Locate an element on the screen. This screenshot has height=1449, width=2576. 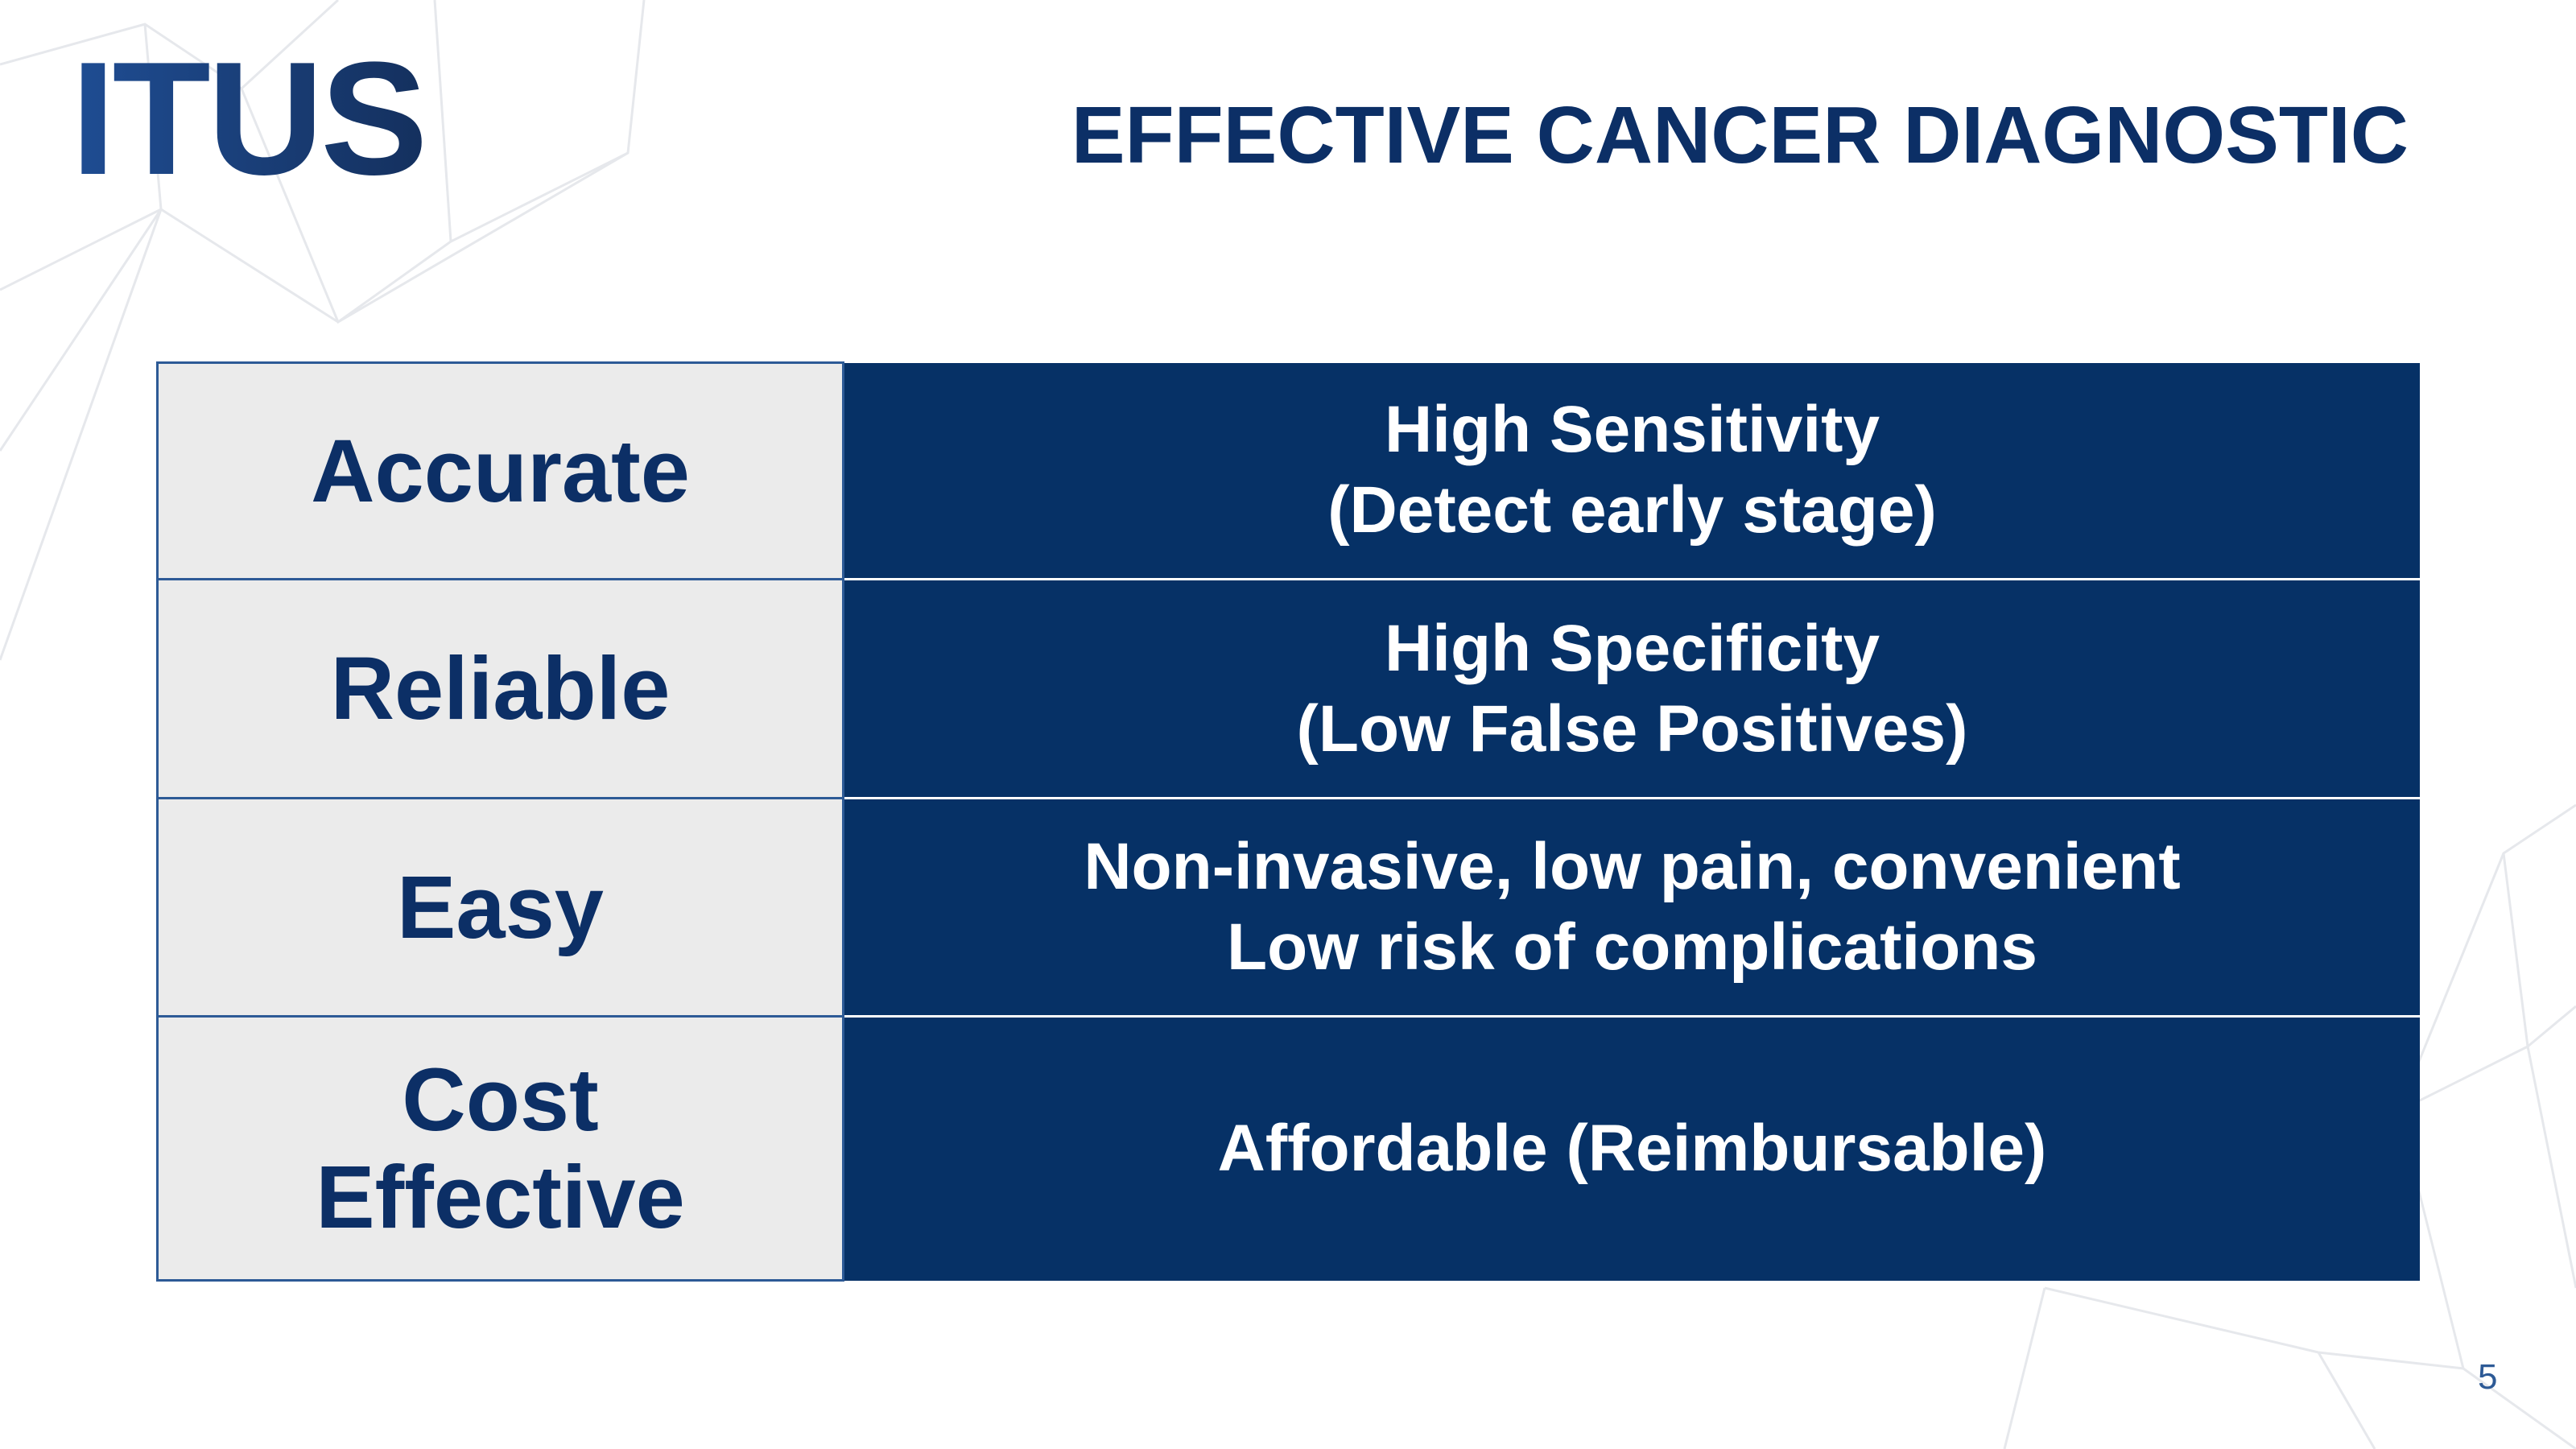
feature-label: Easy is located at coordinates (500, 907).